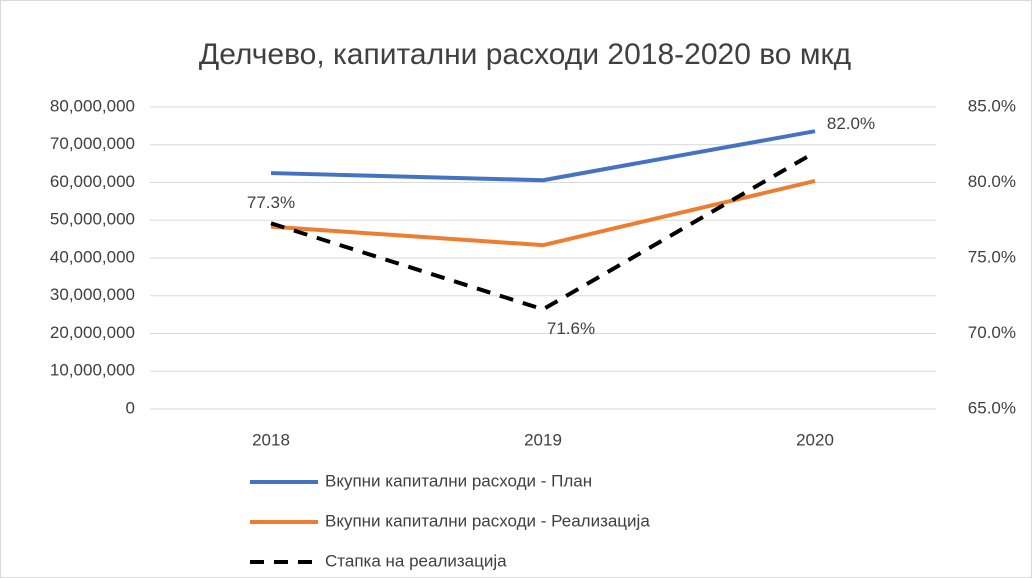 Image resolution: width=1032 pixels, height=578 pixels. Describe the element at coordinates (458, 480) in the screenshot. I see `legend-label: Вкупни капитални расходи - План` at that location.